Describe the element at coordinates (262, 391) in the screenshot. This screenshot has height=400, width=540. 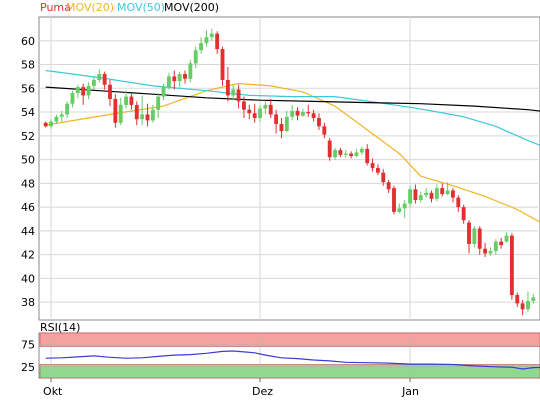
I see `x-tick-label-Dez: Dez` at that location.